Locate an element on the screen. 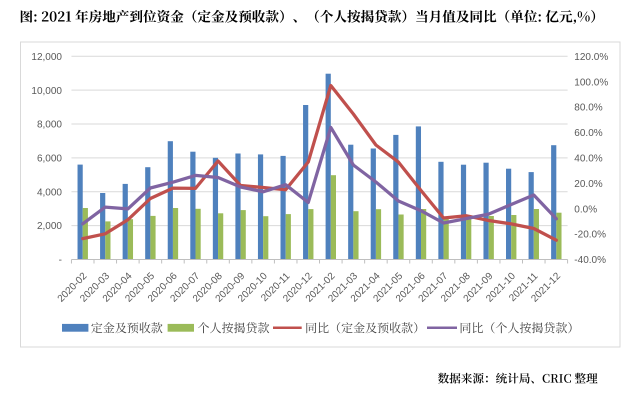 Image resolution: width=630 pixels, height=406 pixels. svg-text: 80.0% is located at coordinates (588, 108).